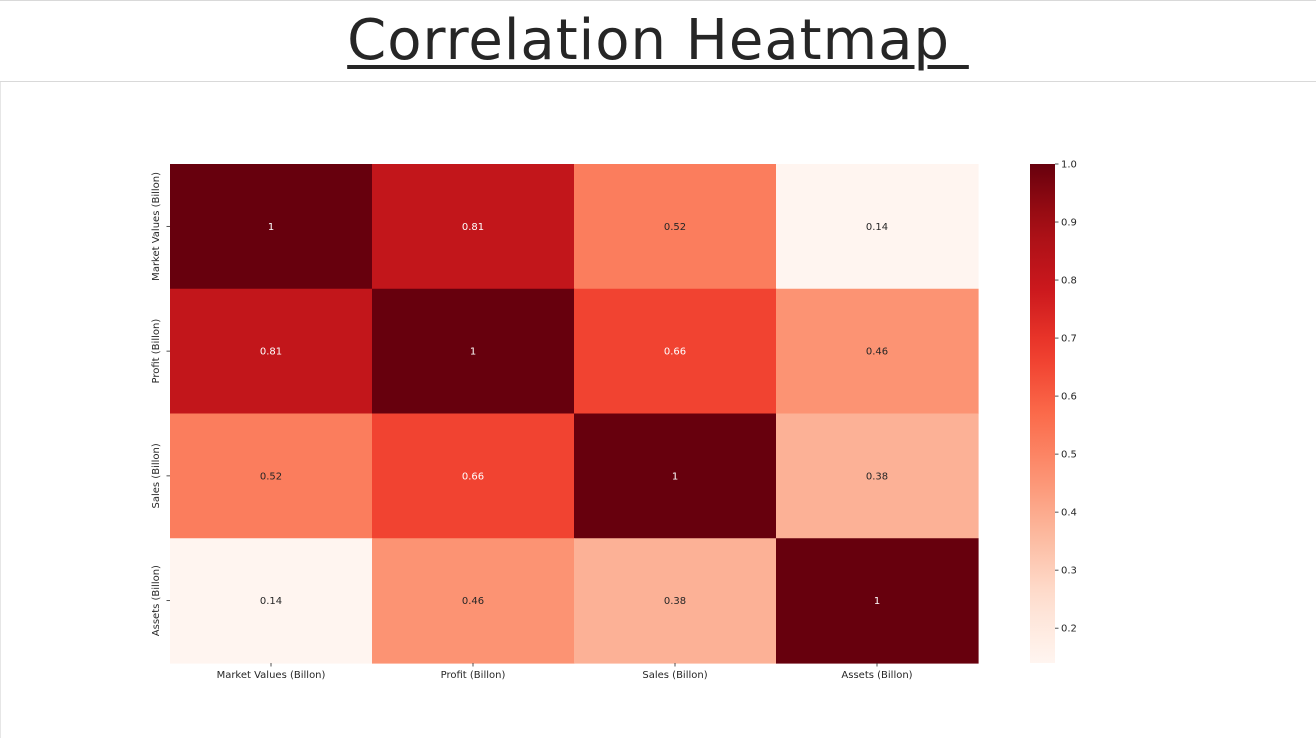 The image size is (1316, 738). Describe the element at coordinates (1069, 339) in the screenshot. I see `colorbar-tick-label-5: 0.7` at that location.